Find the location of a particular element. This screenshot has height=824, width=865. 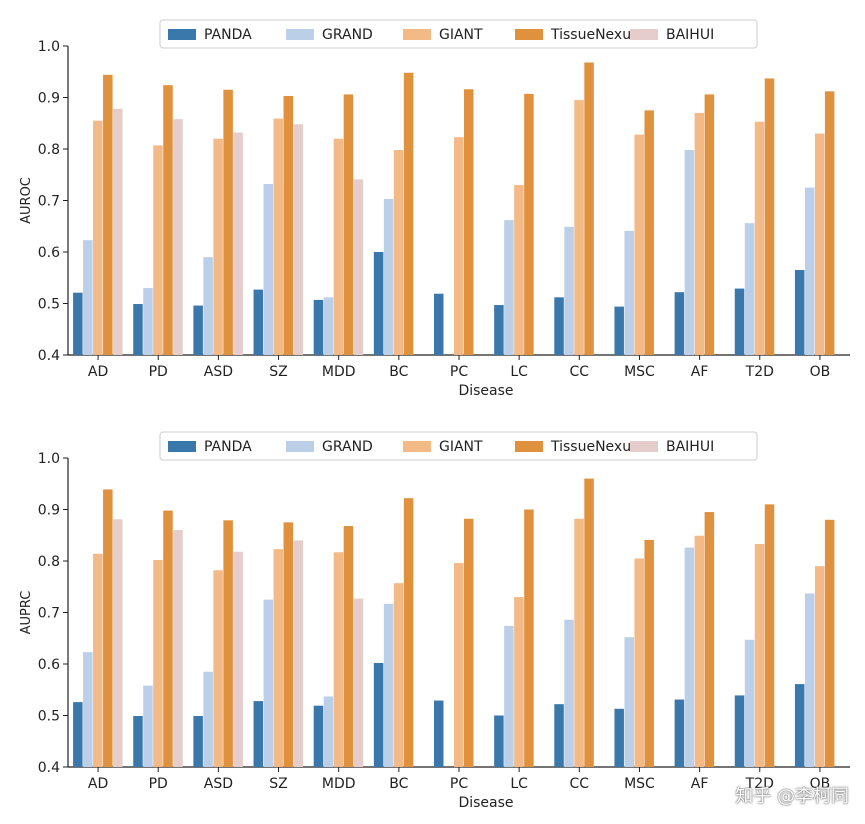

watermark-text: 知乎 @李柯同 is located at coordinates (792, 796).